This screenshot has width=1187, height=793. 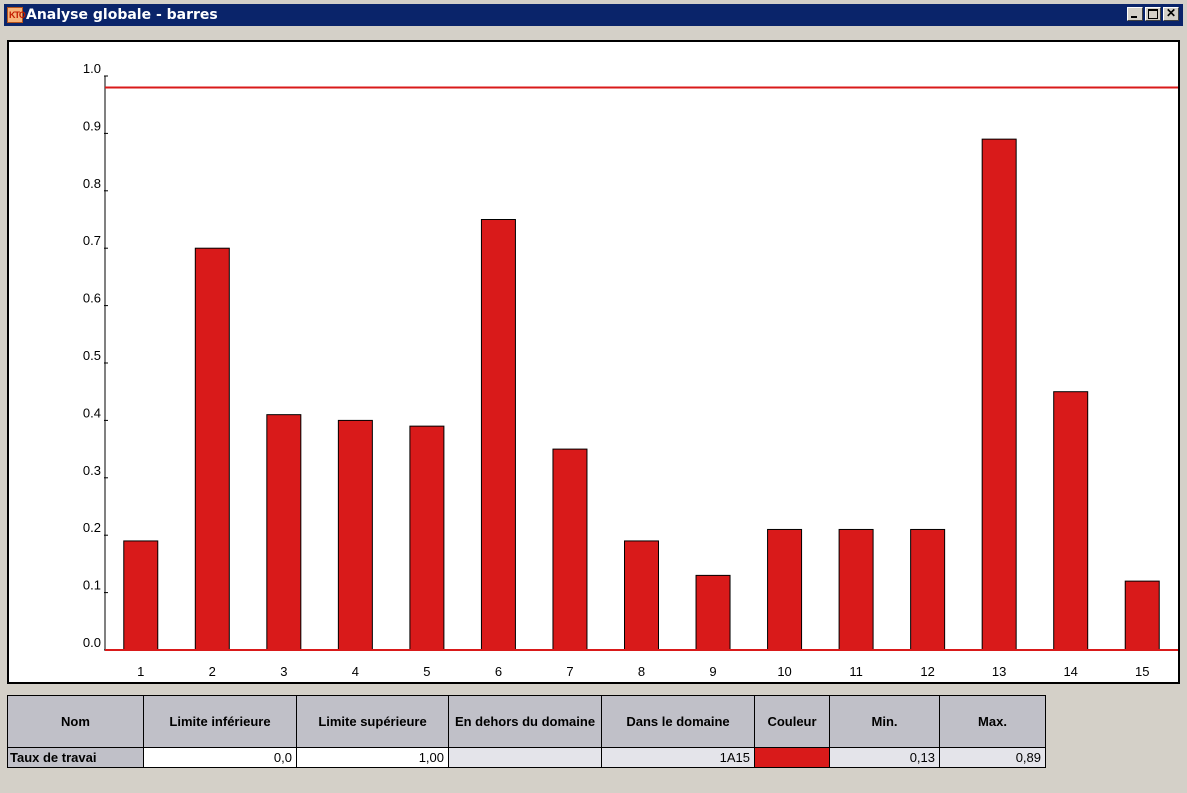 What do you see at coordinates (678, 757) in the screenshot?
I see `cell-dans-domaine: 1A15` at bounding box center [678, 757].